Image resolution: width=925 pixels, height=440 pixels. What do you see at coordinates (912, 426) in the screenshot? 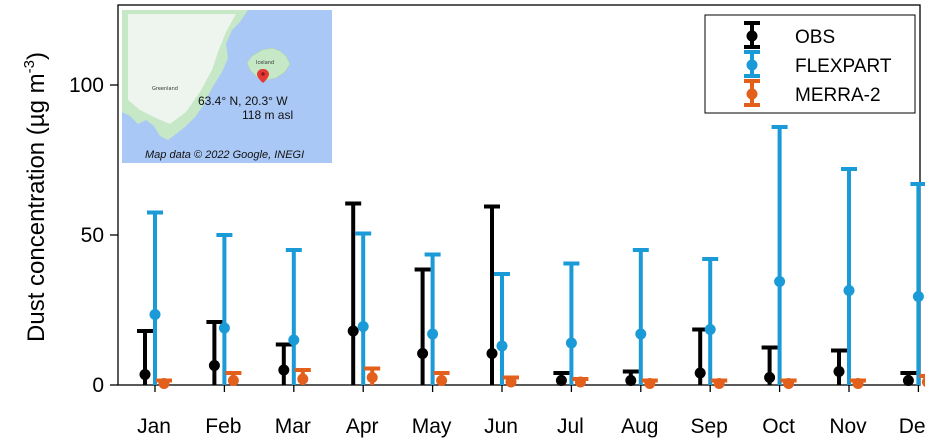
I see `x-tick-label: Dec` at bounding box center [912, 426].